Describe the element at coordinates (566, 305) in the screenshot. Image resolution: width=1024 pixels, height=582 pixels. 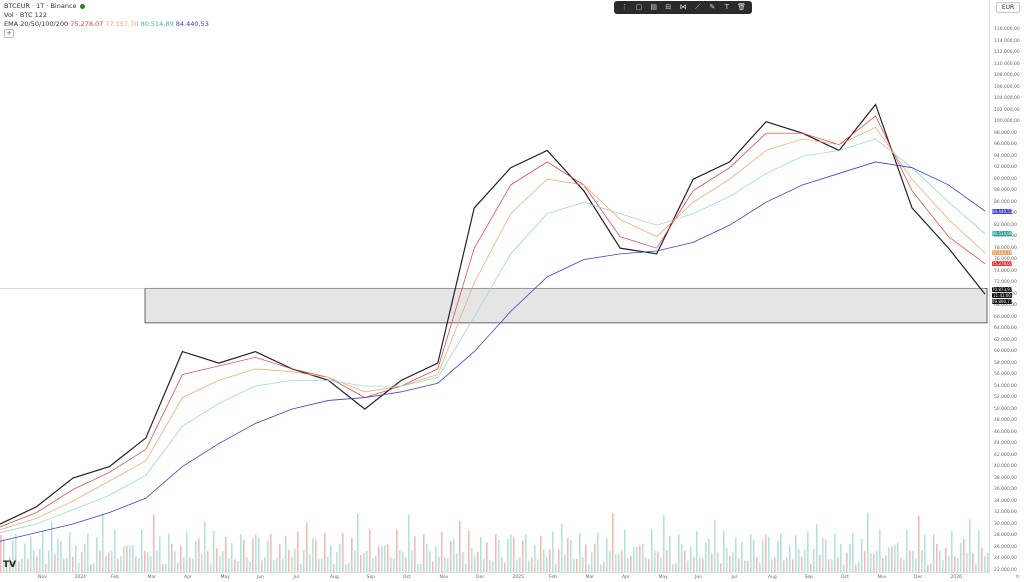
I see `support-zone` at that location.